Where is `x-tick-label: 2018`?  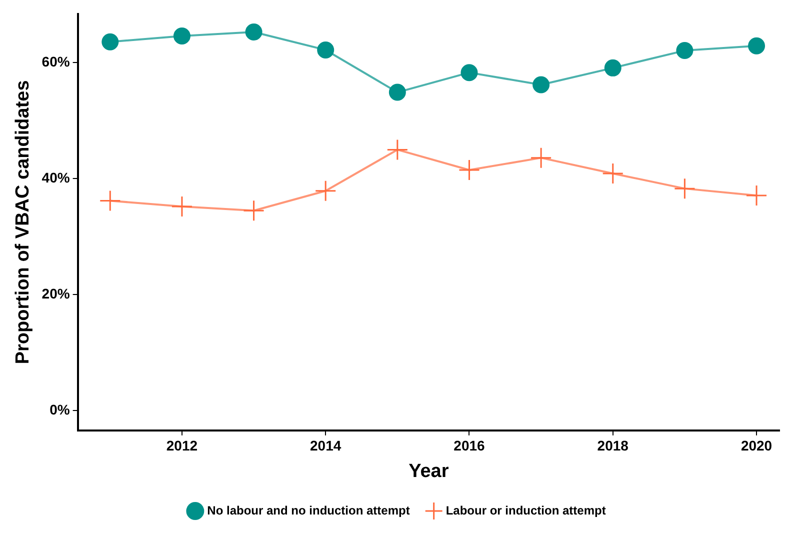
x-tick-label: 2018 is located at coordinates (613, 446).